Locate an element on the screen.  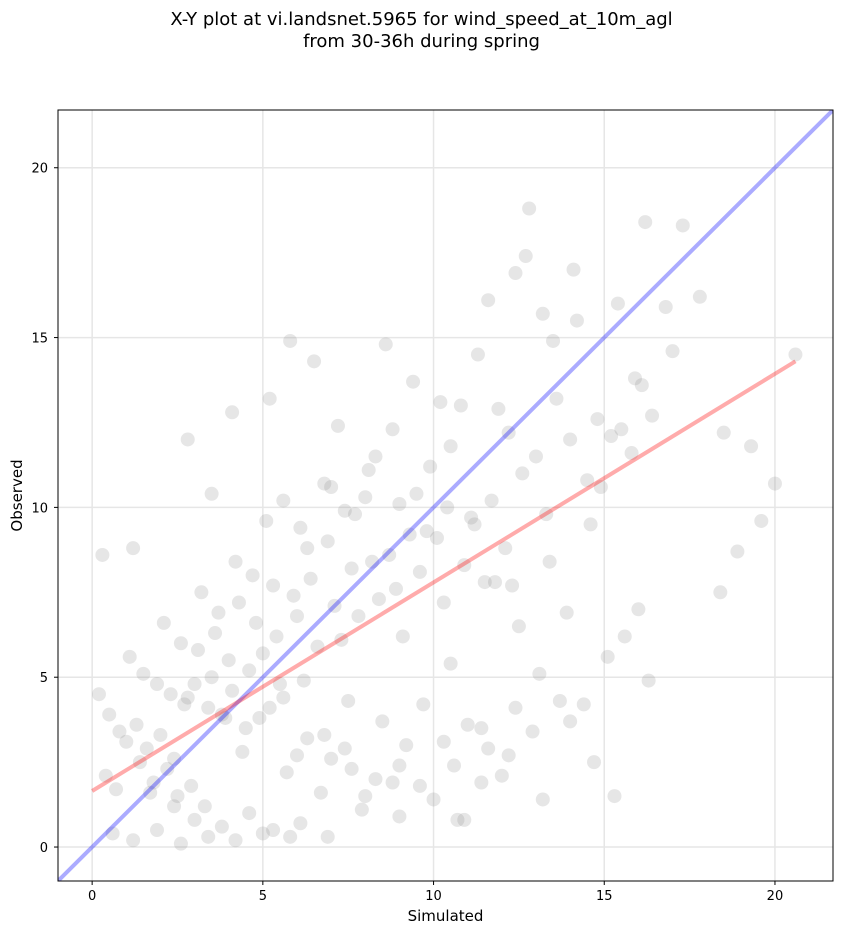
y-tick-label: 15 is located at coordinates (39, 339).